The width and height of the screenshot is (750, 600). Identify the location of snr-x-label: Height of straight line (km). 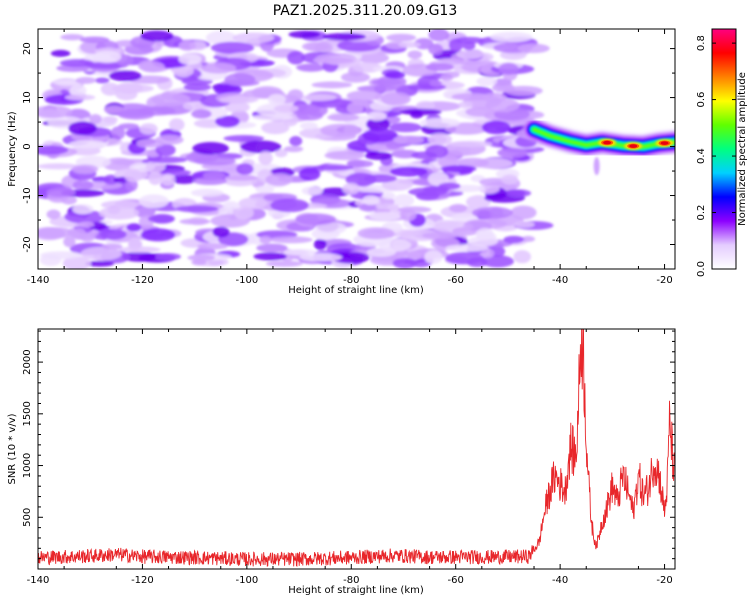
(356, 590).